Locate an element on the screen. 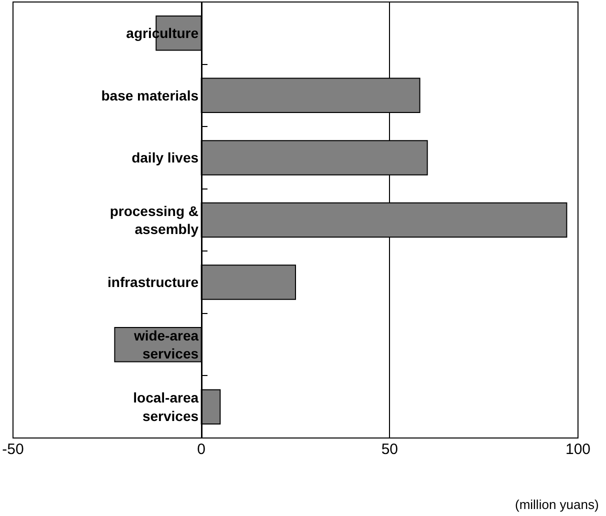 Image resolution: width=606 pixels, height=516 pixels. x-tick-label: 100 is located at coordinates (578, 449).